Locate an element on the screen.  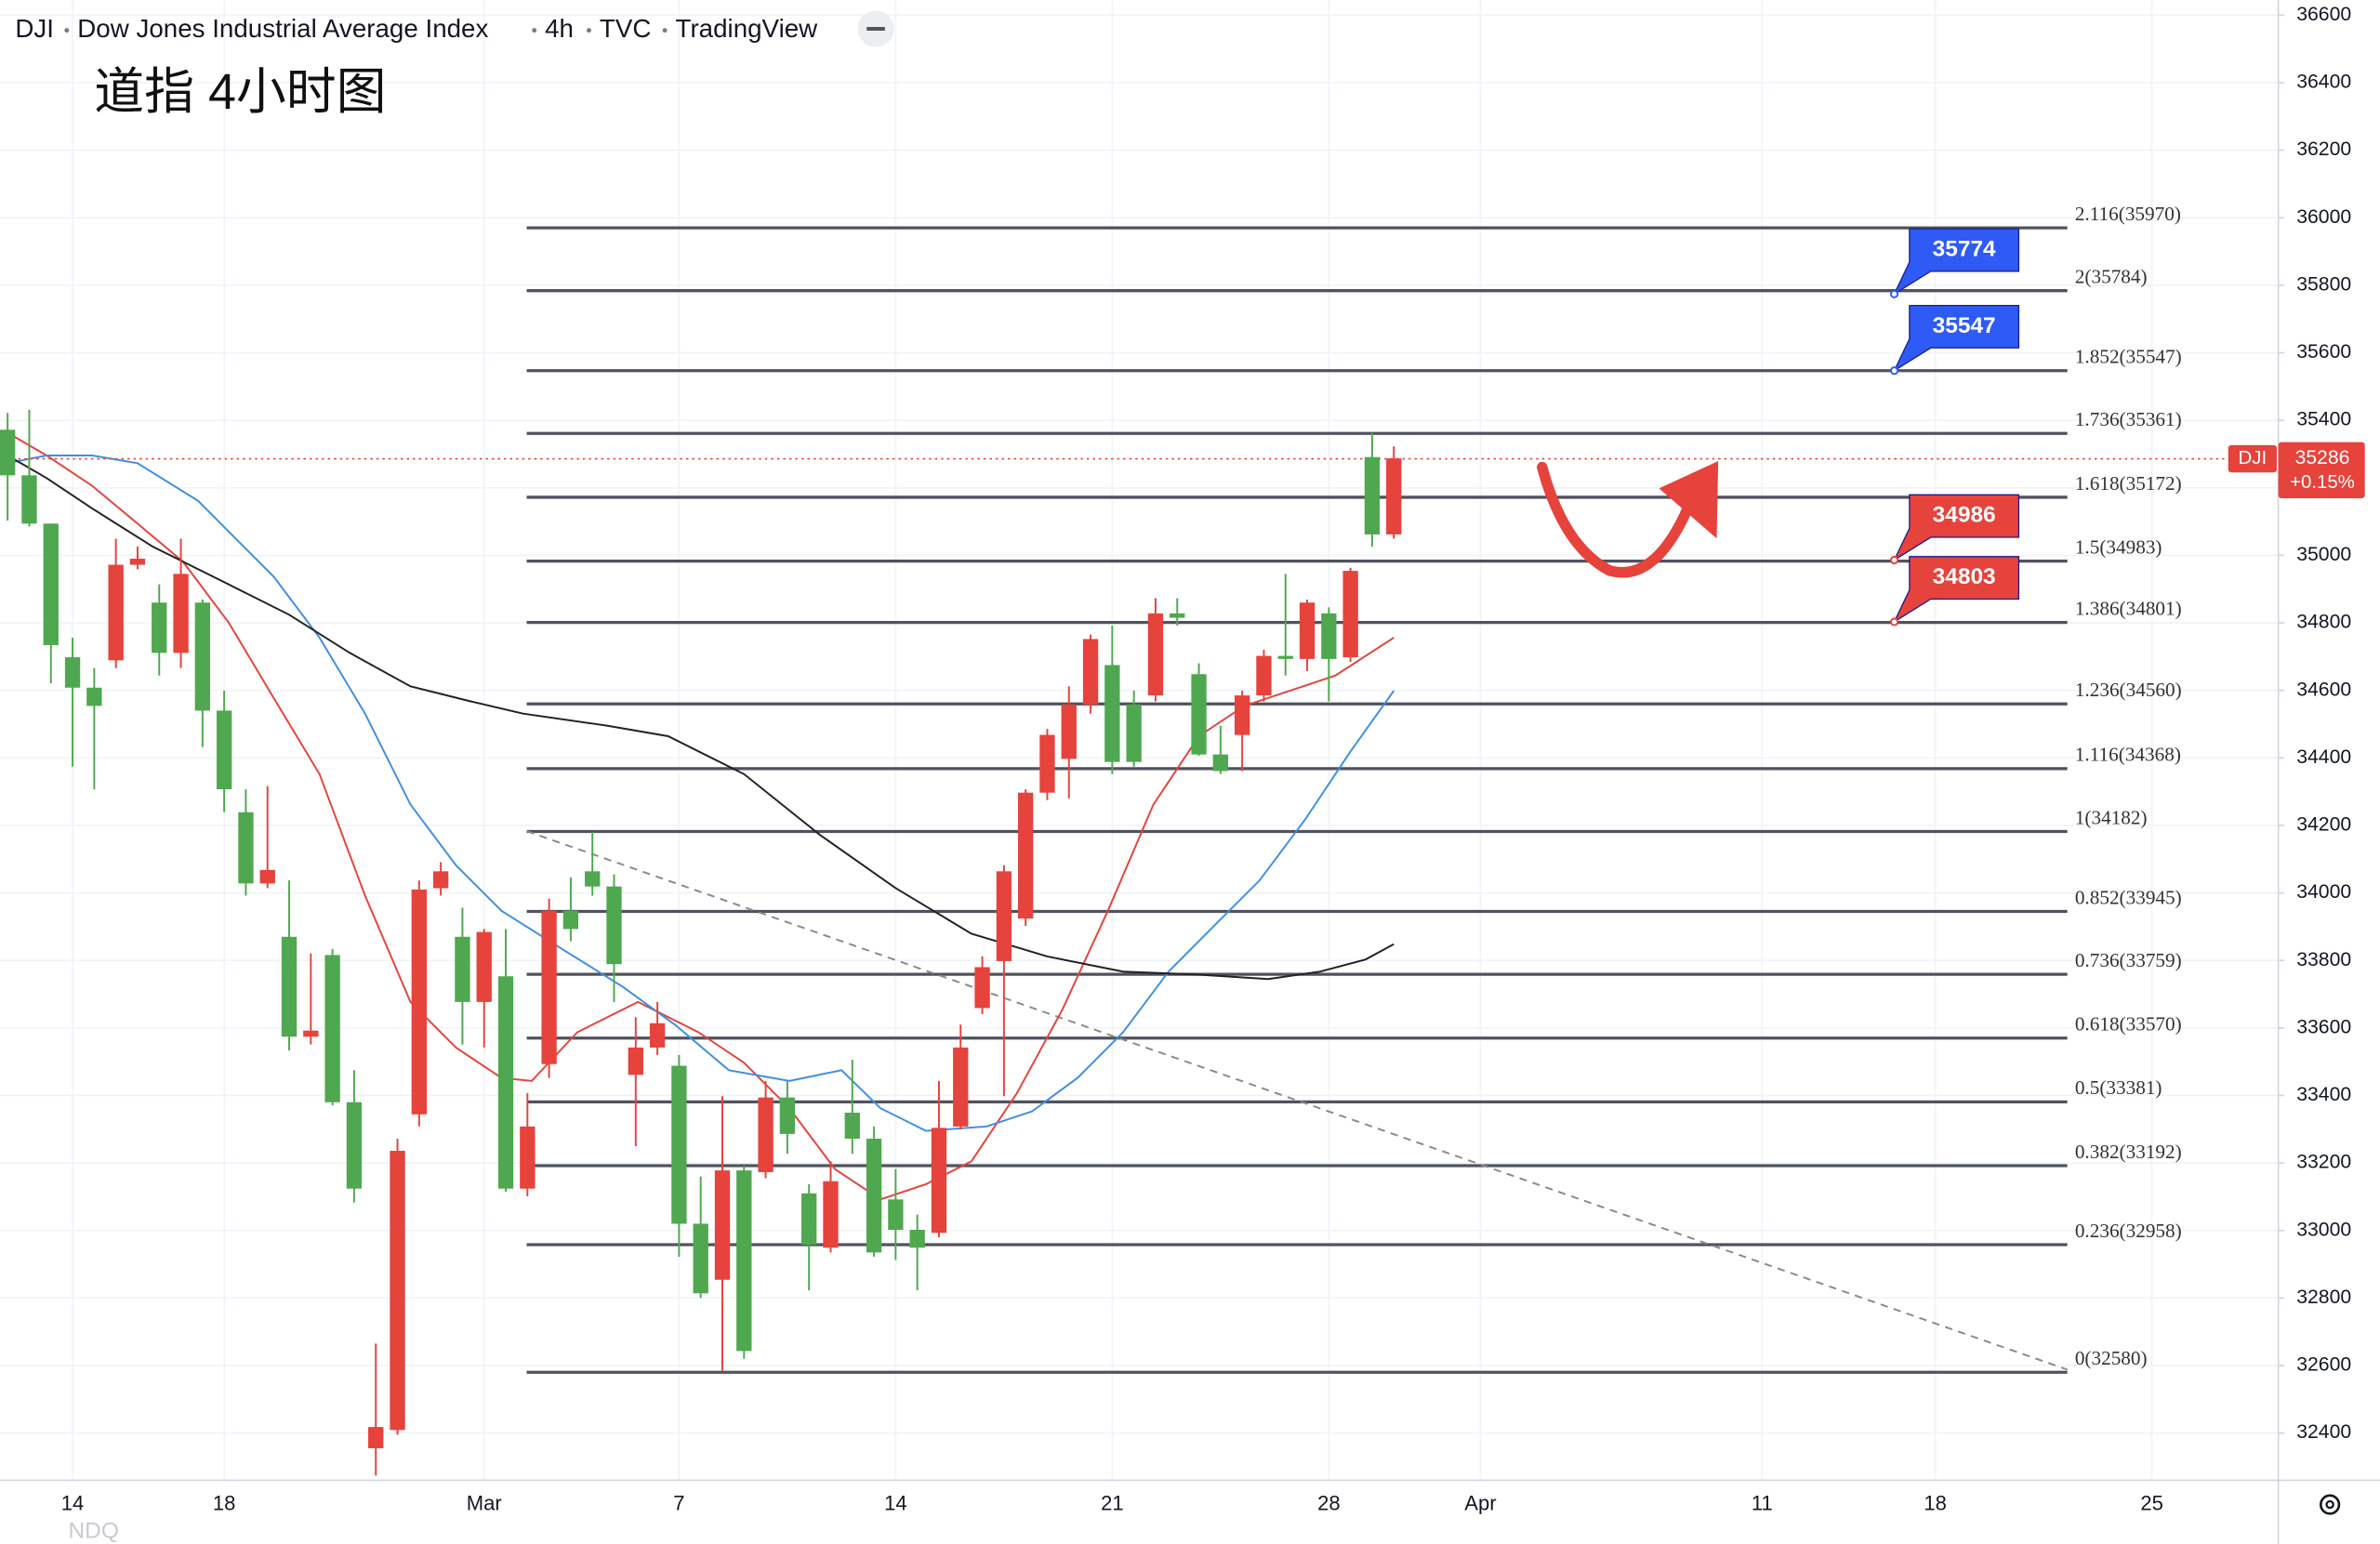
y-tick-label: 32800 is located at coordinates (2323, 1297).